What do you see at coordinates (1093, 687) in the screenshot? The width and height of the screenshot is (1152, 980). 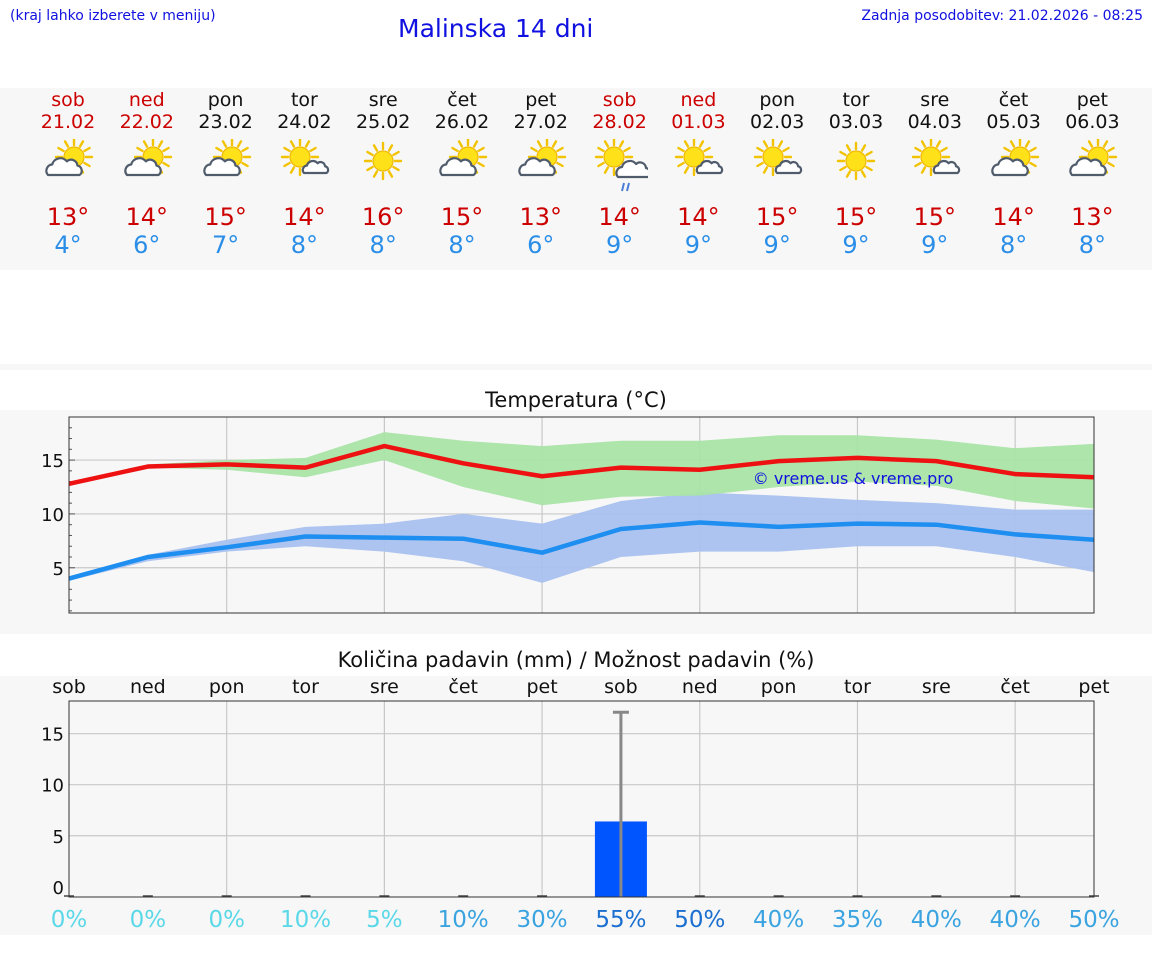 I see `x-category-label: pet` at bounding box center [1093, 687].